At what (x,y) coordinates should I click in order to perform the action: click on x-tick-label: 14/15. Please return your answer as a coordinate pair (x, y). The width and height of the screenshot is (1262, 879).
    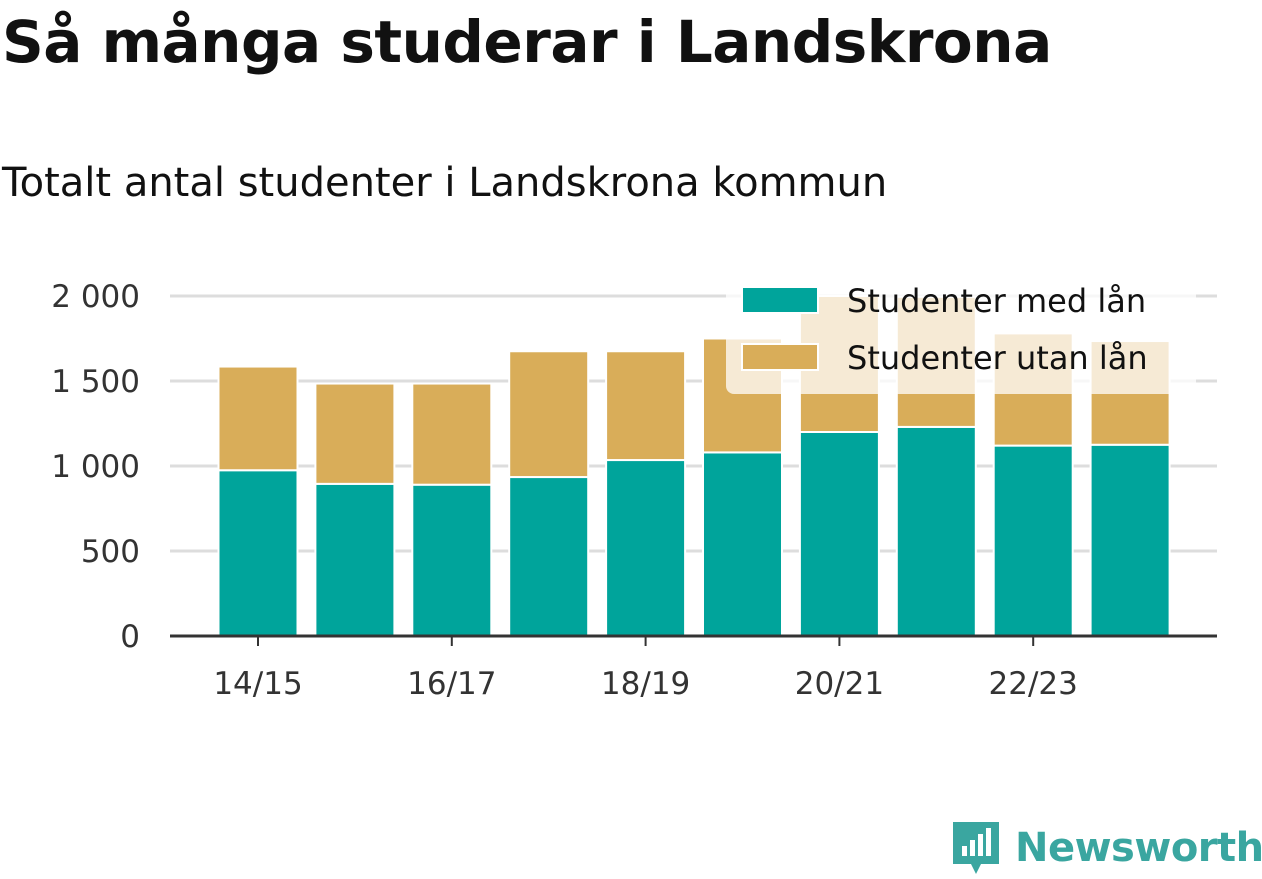
    Looking at the image, I should click on (257, 684).